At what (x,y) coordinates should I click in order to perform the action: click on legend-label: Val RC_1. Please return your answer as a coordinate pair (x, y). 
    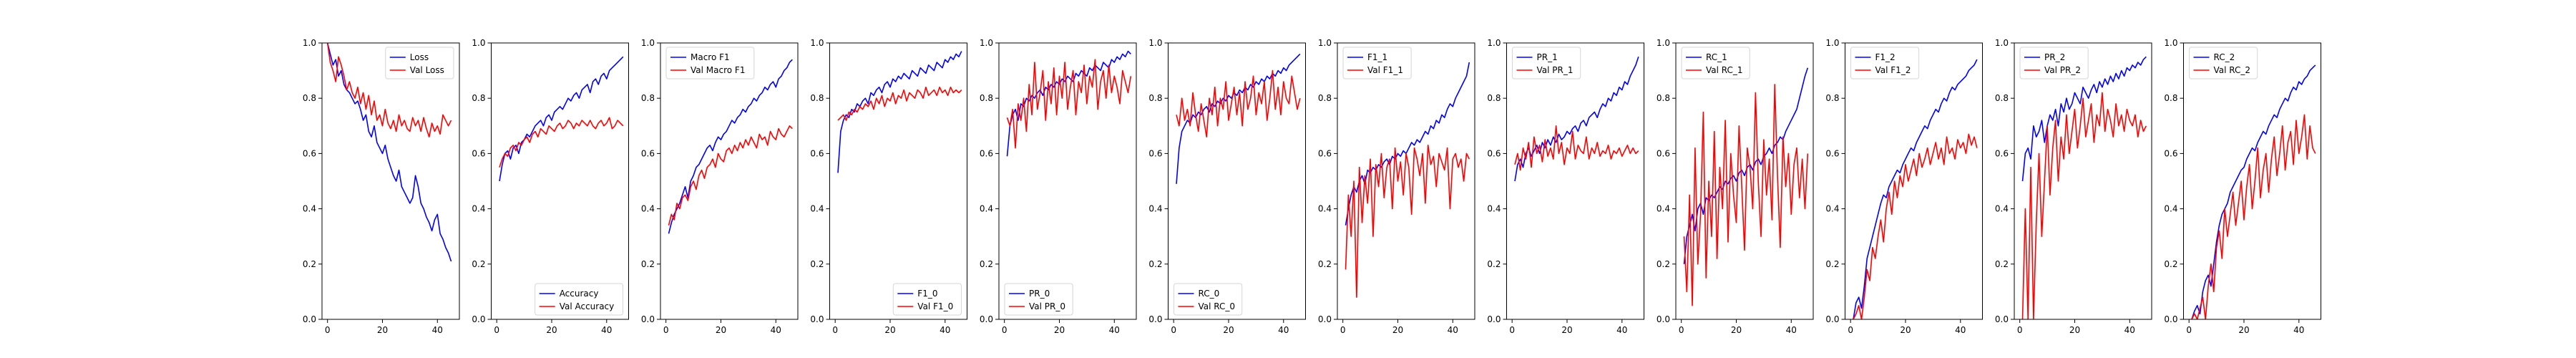
    Looking at the image, I should click on (1724, 70).